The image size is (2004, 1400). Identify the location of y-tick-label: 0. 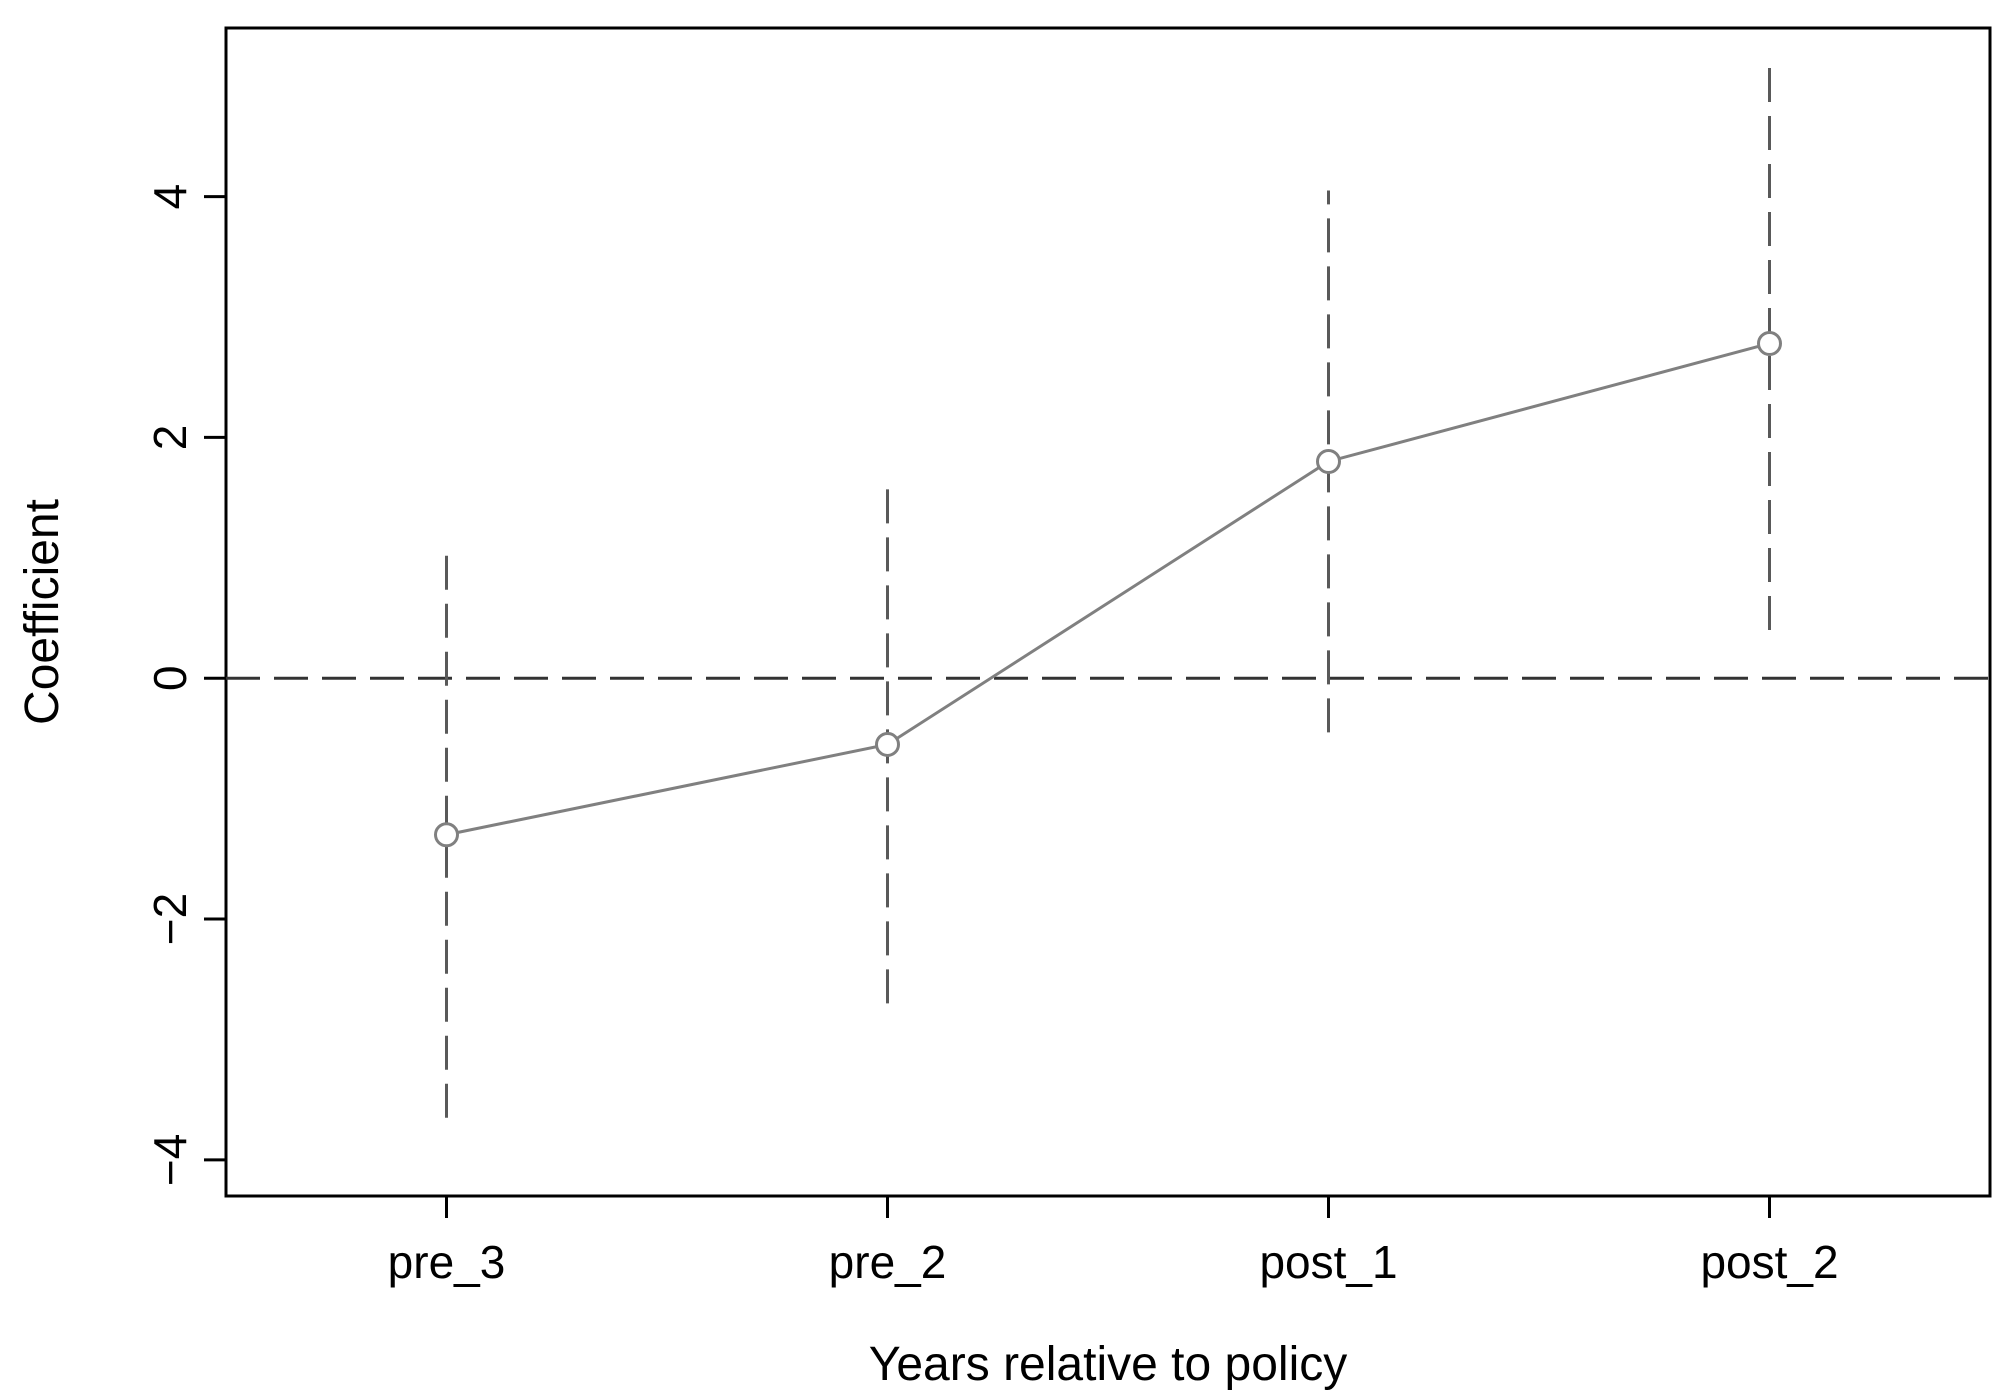
(170, 678).